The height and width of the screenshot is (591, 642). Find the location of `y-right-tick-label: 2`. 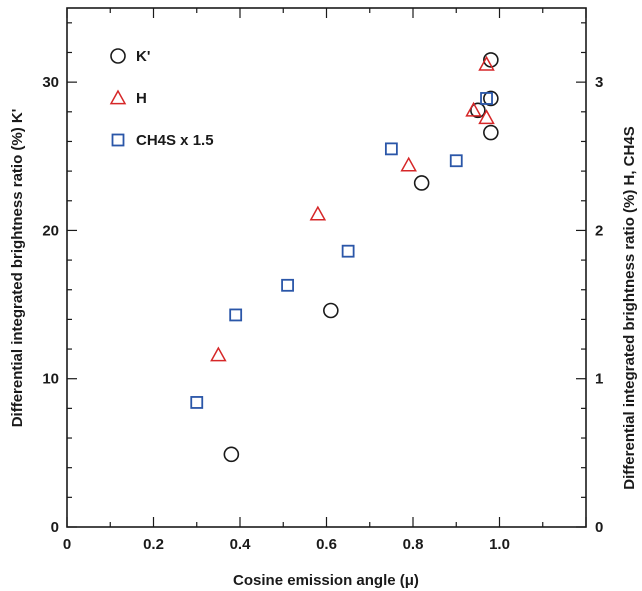

y-right-tick-label: 2 is located at coordinates (599, 230).